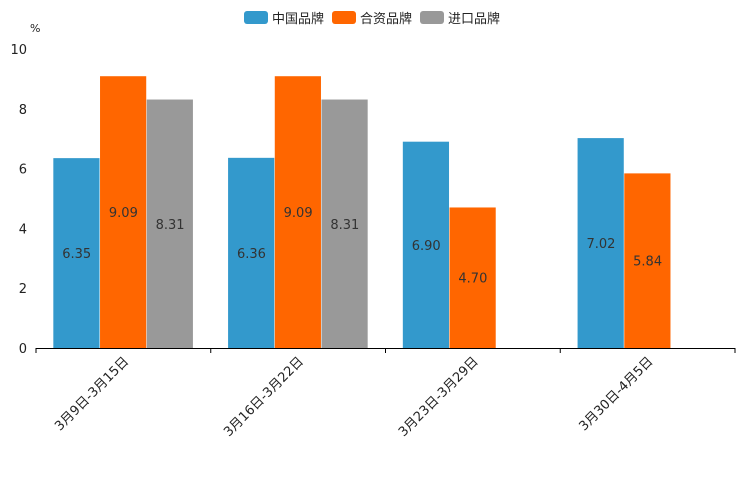 Image resolution: width=744 pixels, height=496 pixels. Describe the element at coordinates (439, 397) in the screenshot. I see `x-tick-label: 3月23日-3月29日` at that location.